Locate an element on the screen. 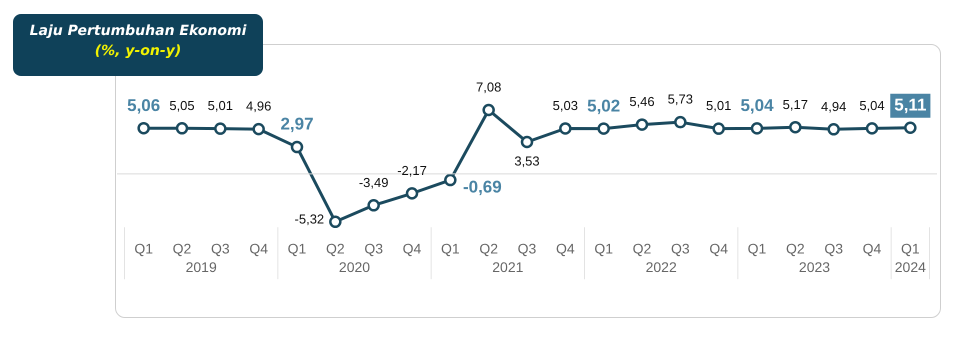  data-label: 5,03 is located at coordinates (565, 106).